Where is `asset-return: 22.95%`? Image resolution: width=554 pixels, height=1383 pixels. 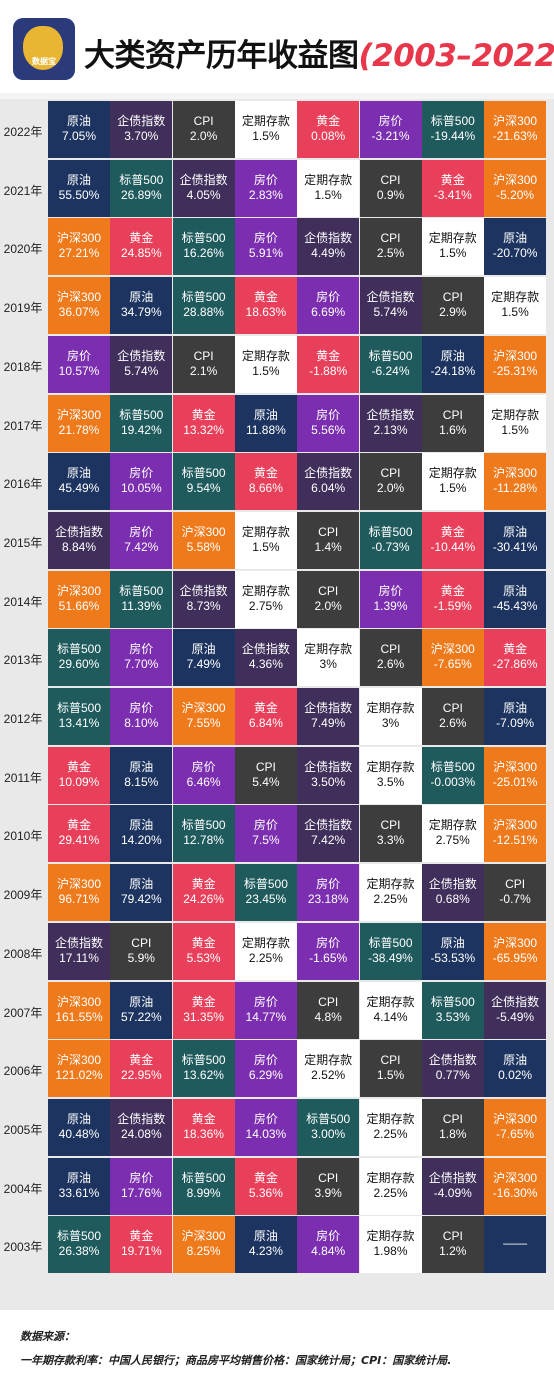 asset-return: 22.95% is located at coordinates (141, 1075).